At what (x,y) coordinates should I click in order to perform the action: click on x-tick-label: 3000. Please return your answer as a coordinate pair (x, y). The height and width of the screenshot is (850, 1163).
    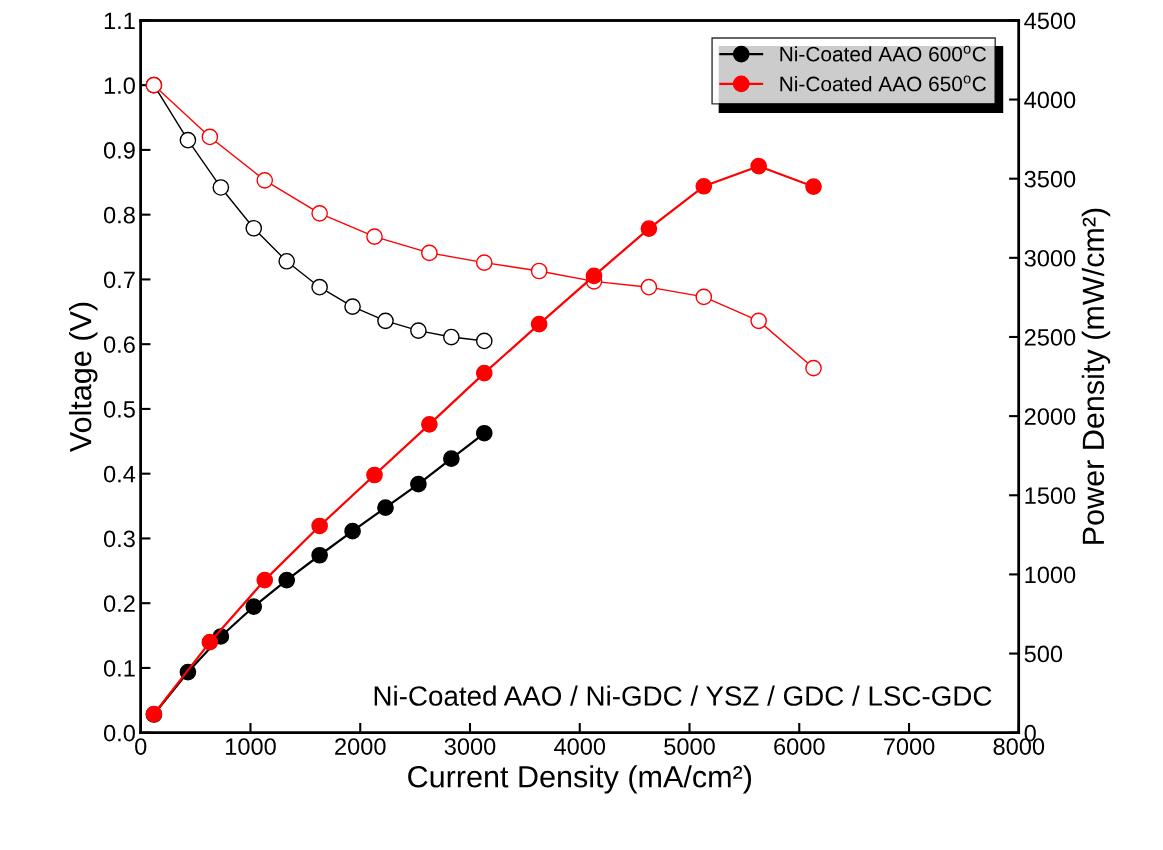
    Looking at the image, I should click on (470, 746).